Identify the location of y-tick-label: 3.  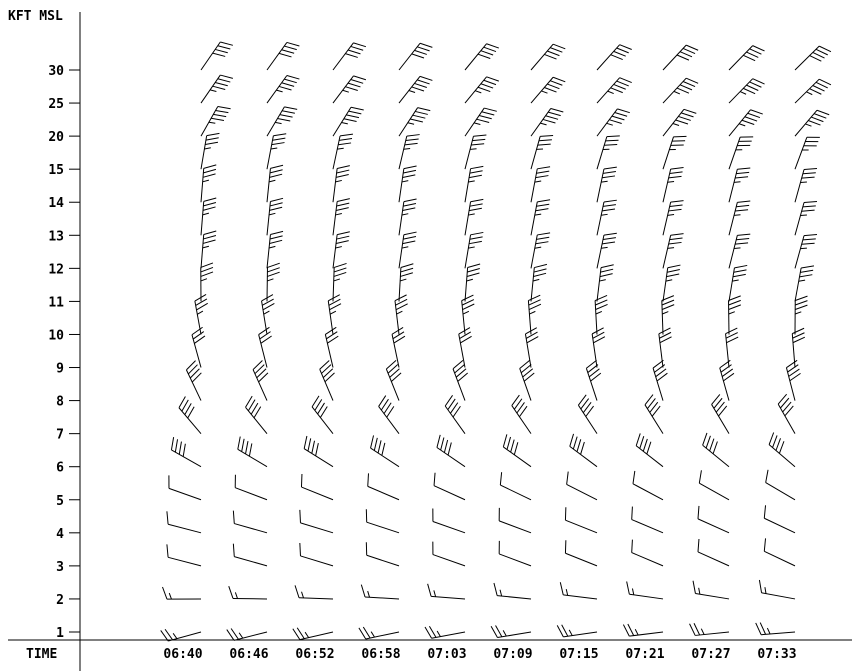
(60, 567).